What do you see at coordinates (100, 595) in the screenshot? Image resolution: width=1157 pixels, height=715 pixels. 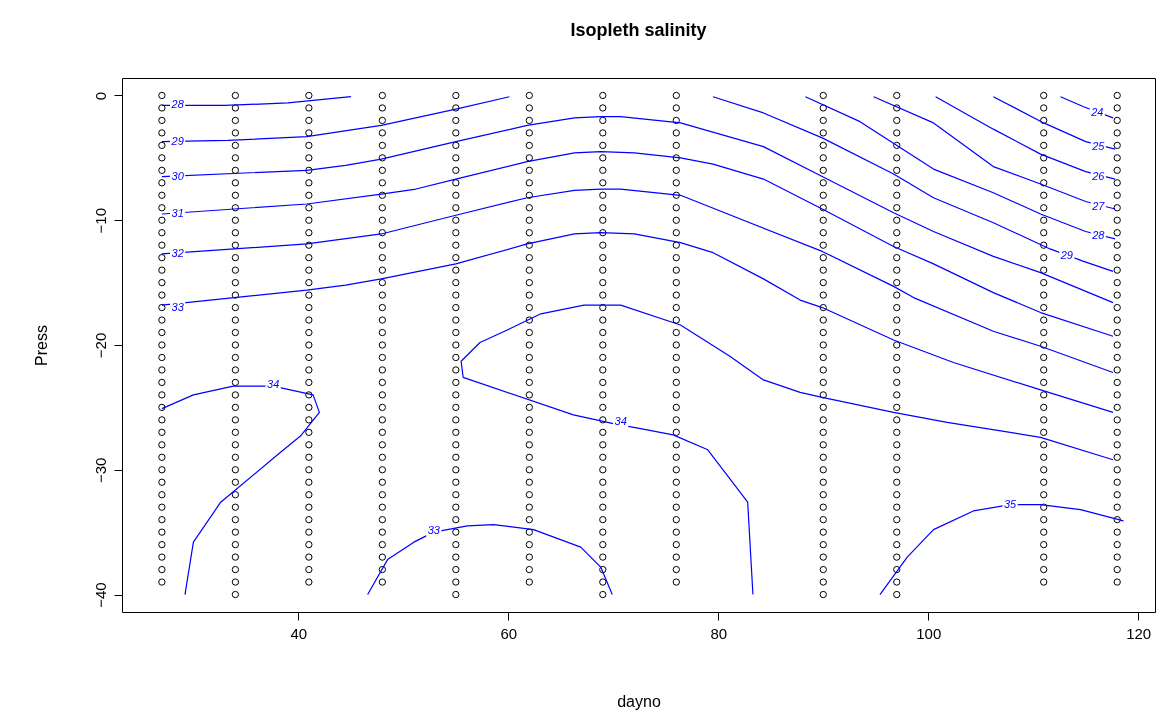 I see `y-tick-label: −40` at bounding box center [100, 595].